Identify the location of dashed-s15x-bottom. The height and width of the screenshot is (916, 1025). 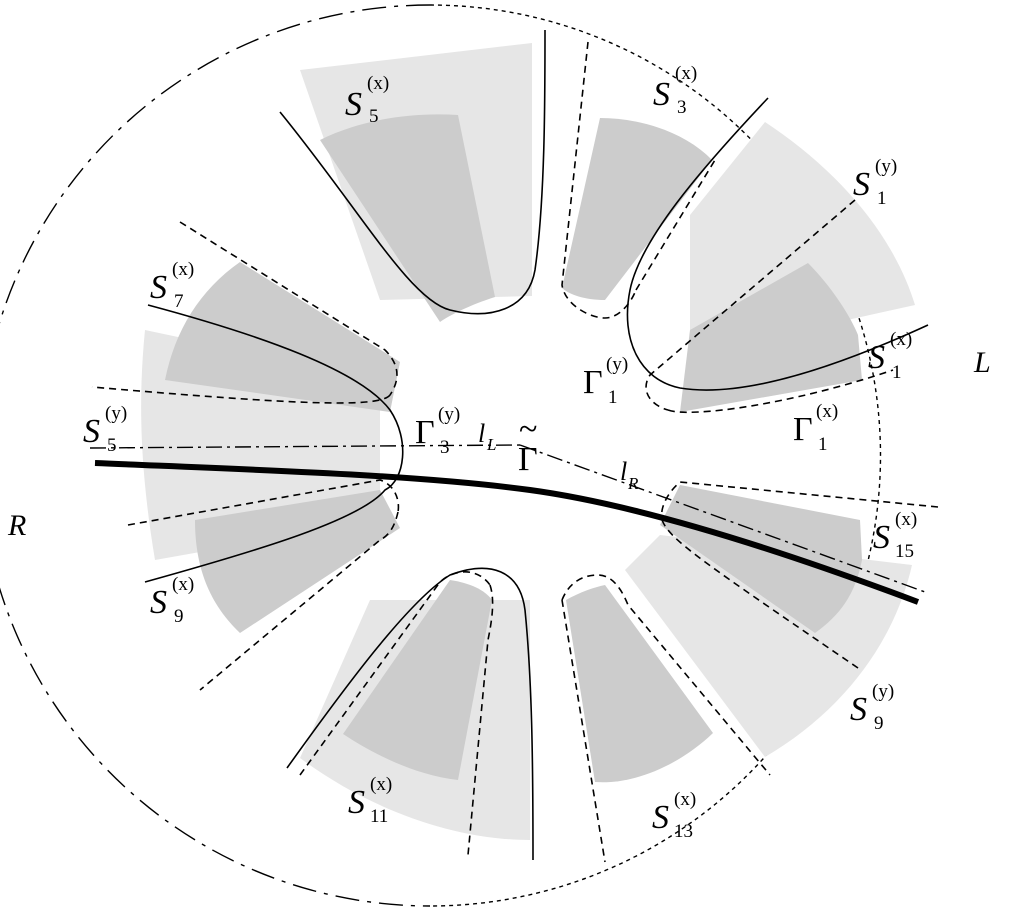
(760, 594).